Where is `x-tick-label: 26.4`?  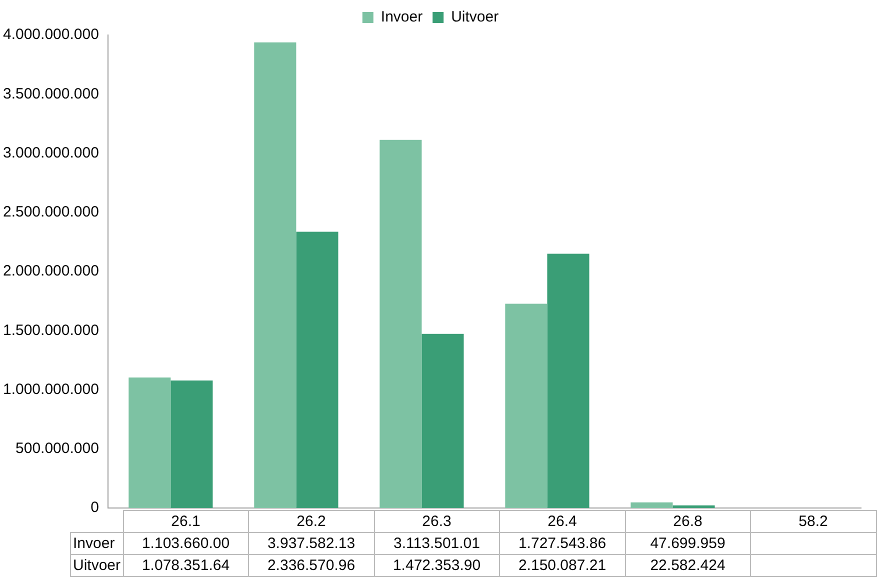 x-tick-label: 26.4 is located at coordinates (563, 521).